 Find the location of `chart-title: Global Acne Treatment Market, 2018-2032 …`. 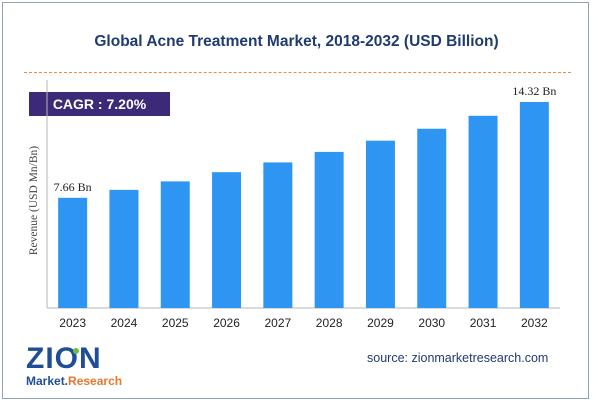

chart-title: Global Acne Treatment Market, 2018-2032 … is located at coordinates (296, 41).